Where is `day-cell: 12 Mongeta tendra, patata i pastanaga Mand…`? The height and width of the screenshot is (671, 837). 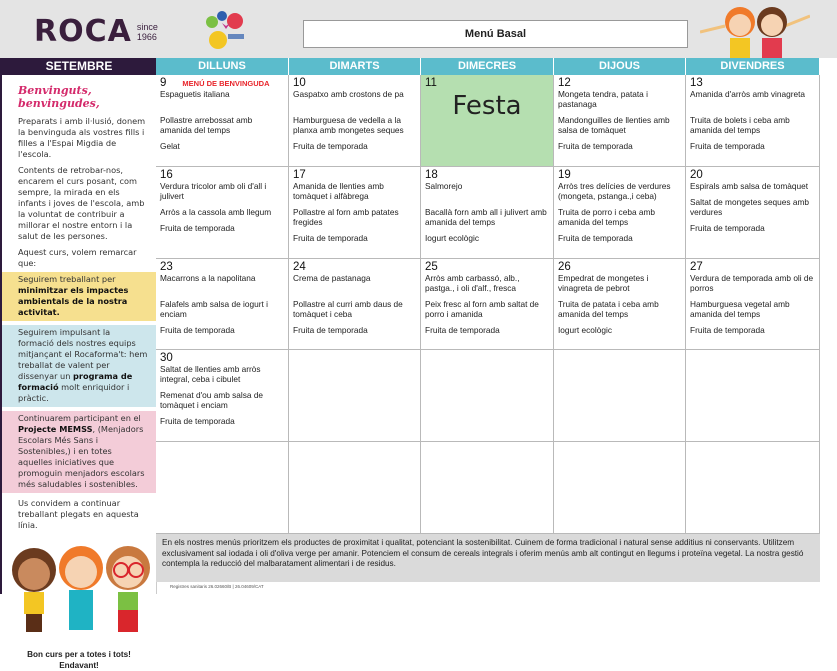 day-cell: 12 Mongeta tendra, patata i pastanaga Mand… is located at coordinates (620, 121).